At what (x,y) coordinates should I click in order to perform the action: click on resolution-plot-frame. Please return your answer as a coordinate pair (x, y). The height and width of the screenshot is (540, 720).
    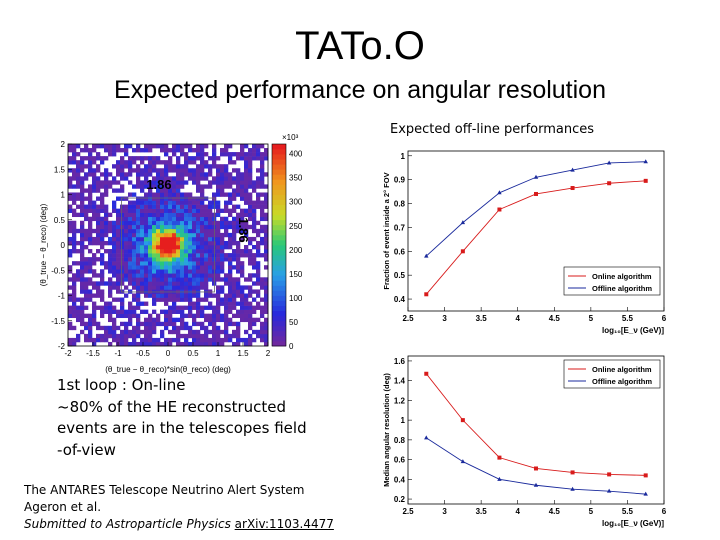
    Looking at the image, I should click on (536, 430).